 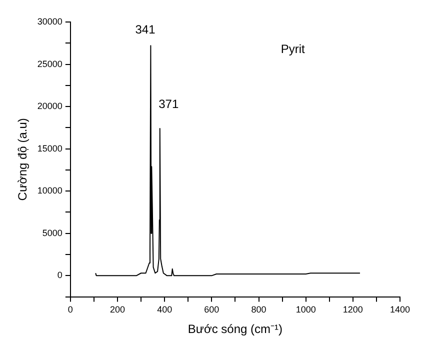 What do you see at coordinates (352, 309) in the screenshot?
I see `x-tick-label: 1200` at bounding box center [352, 309].